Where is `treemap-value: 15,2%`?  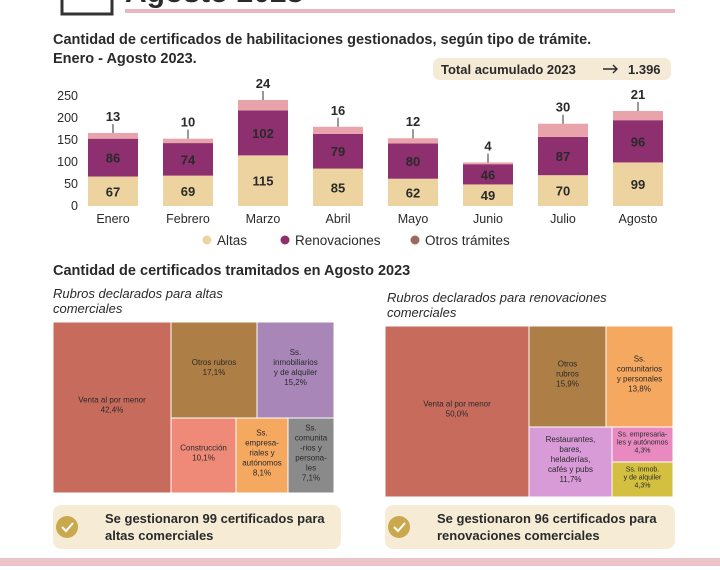 treemap-value: 15,2% is located at coordinates (295, 382).